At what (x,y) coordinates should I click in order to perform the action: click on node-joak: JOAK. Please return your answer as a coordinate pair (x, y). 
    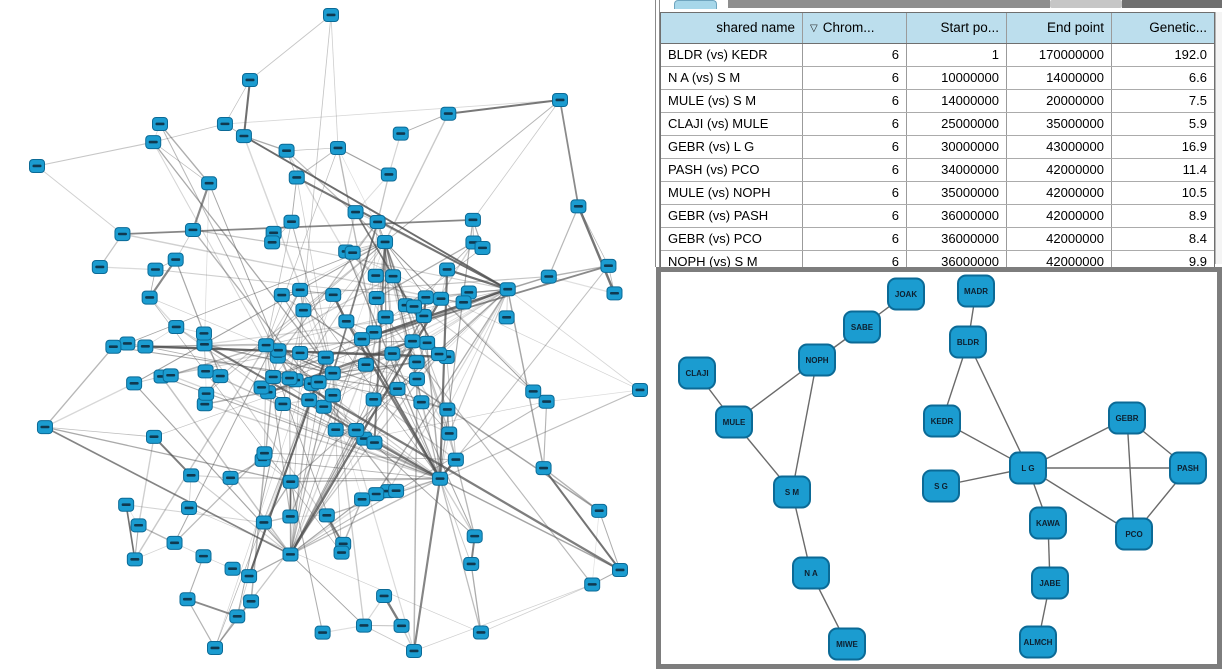
    Looking at the image, I should click on (906, 294).